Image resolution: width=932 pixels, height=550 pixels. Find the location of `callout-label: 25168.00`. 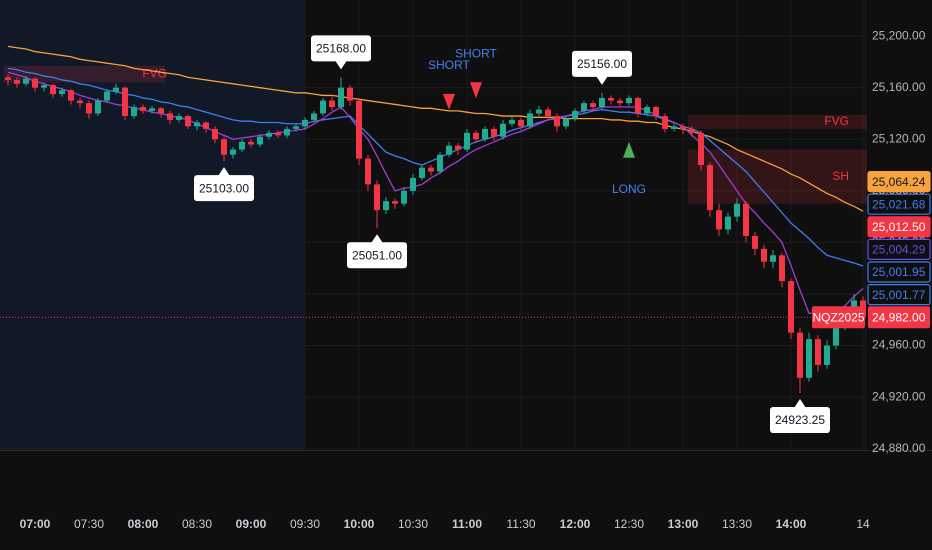

callout-label: 25168.00 is located at coordinates (341, 49).